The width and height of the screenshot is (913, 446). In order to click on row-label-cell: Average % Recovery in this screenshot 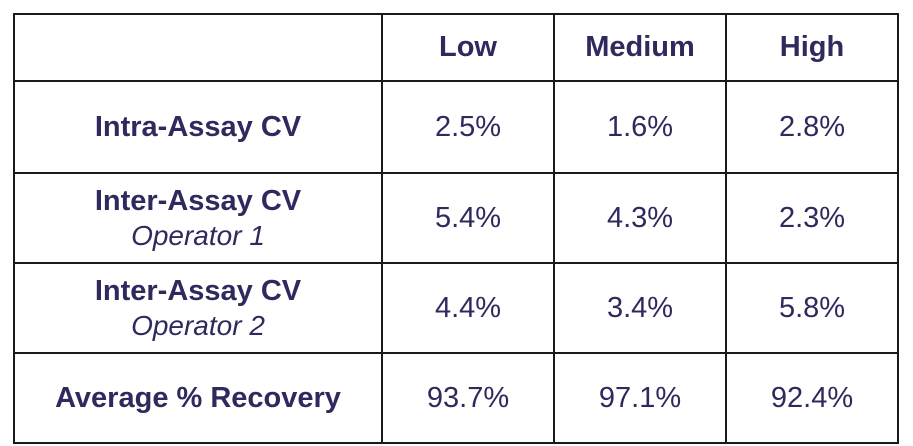, I will do `click(198, 398)`.